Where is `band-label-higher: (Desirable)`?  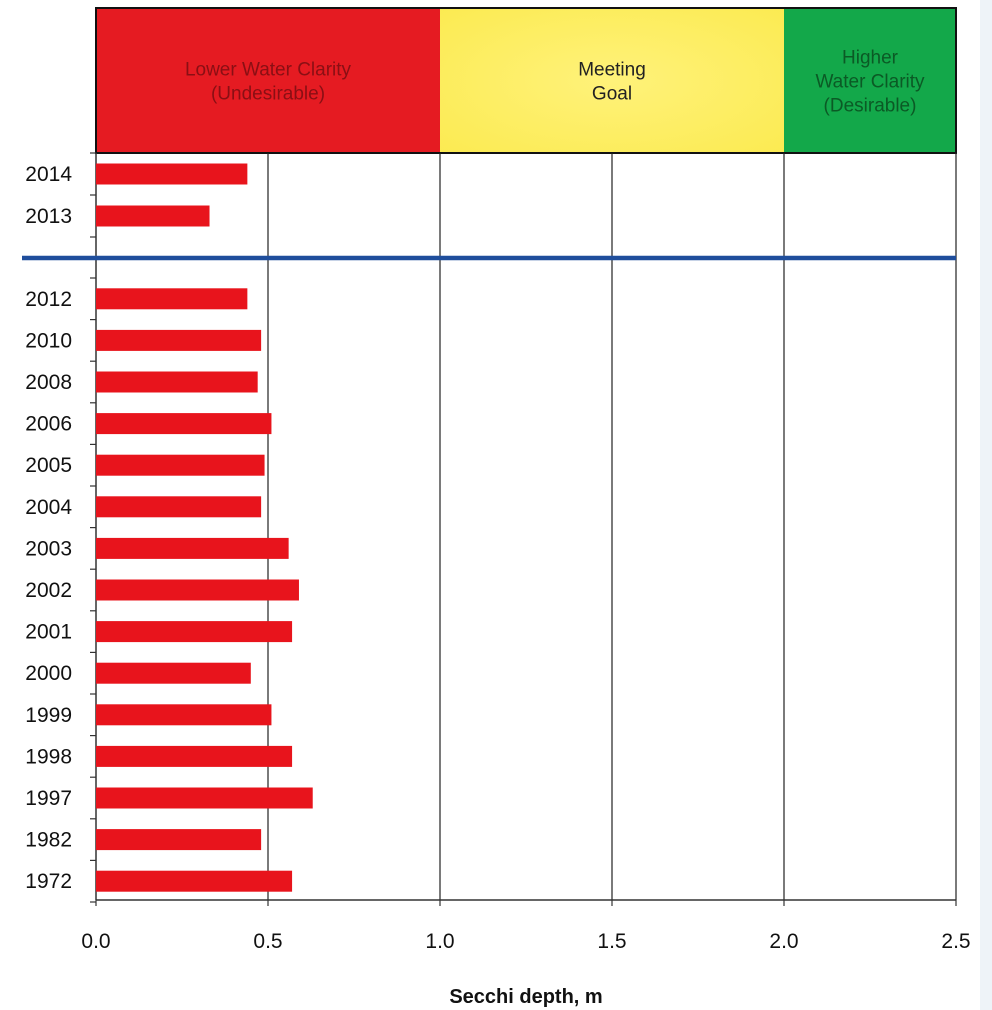
band-label-higher: (Desirable) is located at coordinates (870, 106).